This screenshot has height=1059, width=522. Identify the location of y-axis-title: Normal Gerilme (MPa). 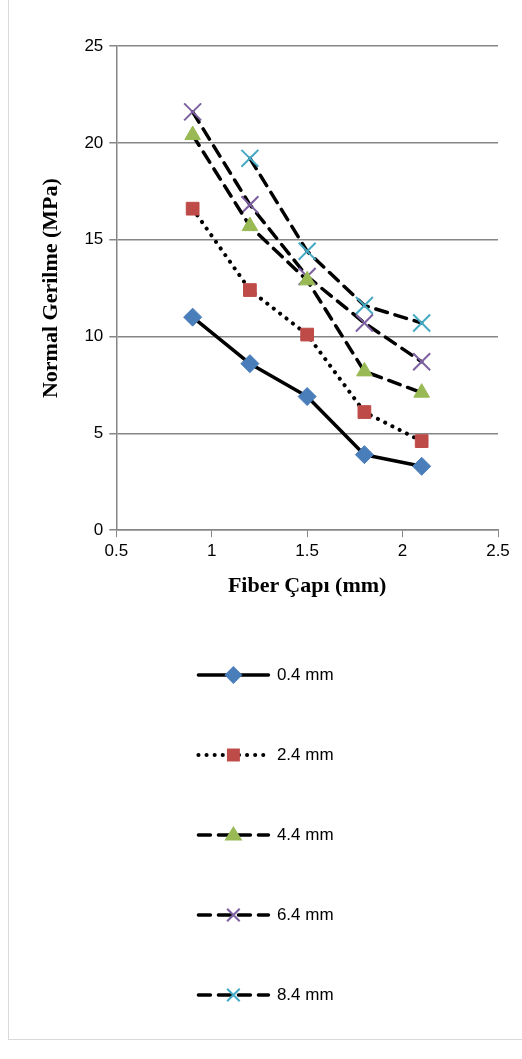
(49, 288).